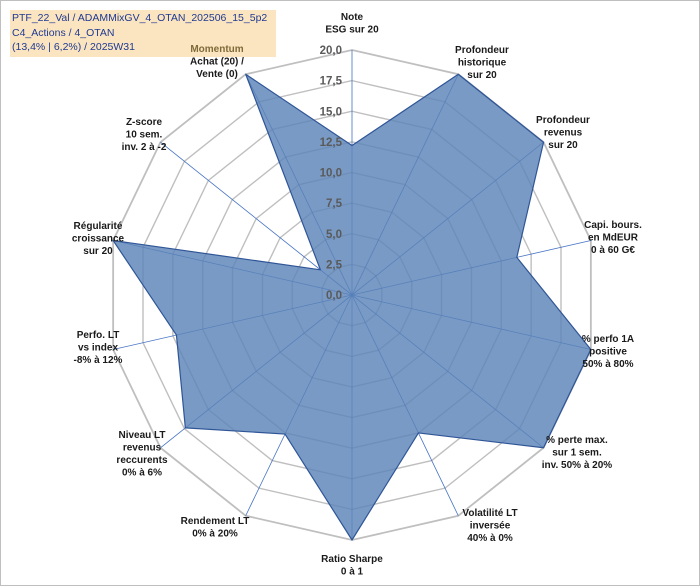 The width and height of the screenshot is (700, 586). Describe the element at coordinates (73, 47) in the screenshot. I see `chart-title-line-3: (13,4% | 6,2%) / 2025W31` at that location.